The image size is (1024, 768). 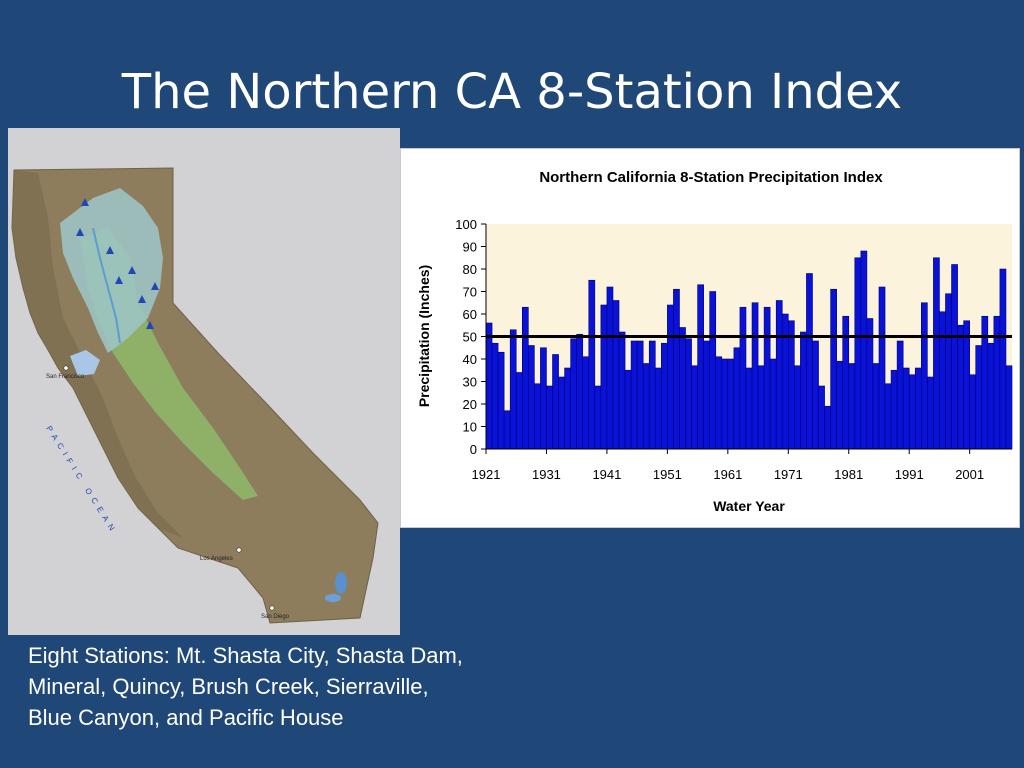 What do you see at coordinates (341, 583) in the screenshot?
I see `salton-sea` at bounding box center [341, 583].